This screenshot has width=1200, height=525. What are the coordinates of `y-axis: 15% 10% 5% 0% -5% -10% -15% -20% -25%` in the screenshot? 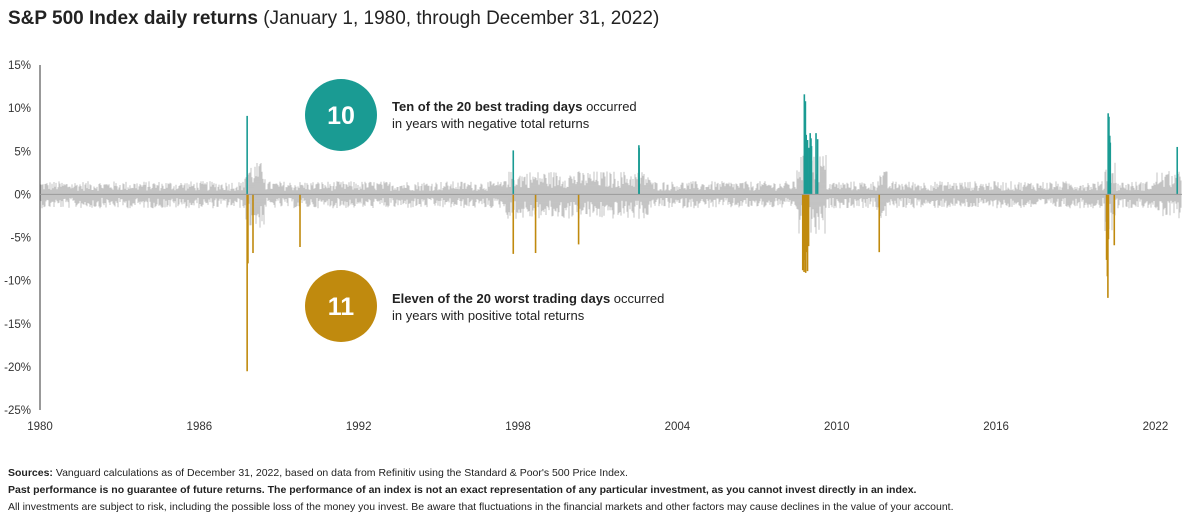 It's located at (22, 238).